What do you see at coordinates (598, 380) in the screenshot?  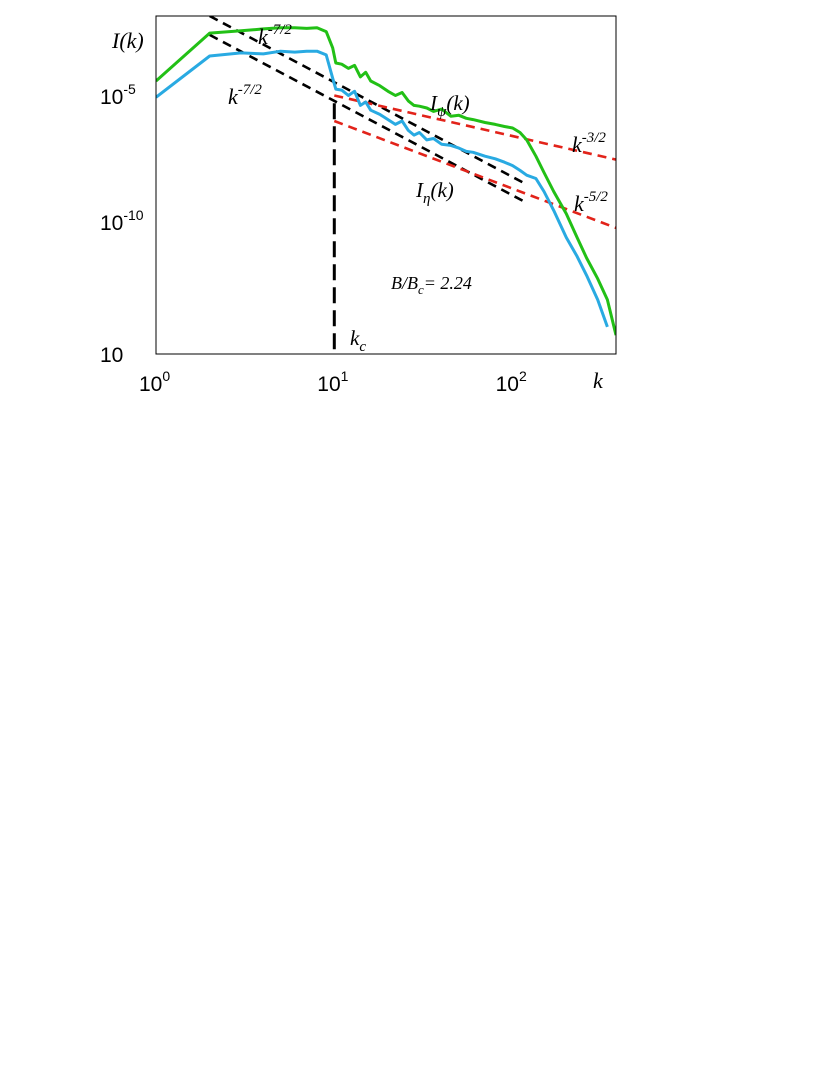 I see `x-axis-label: k` at bounding box center [598, 380].